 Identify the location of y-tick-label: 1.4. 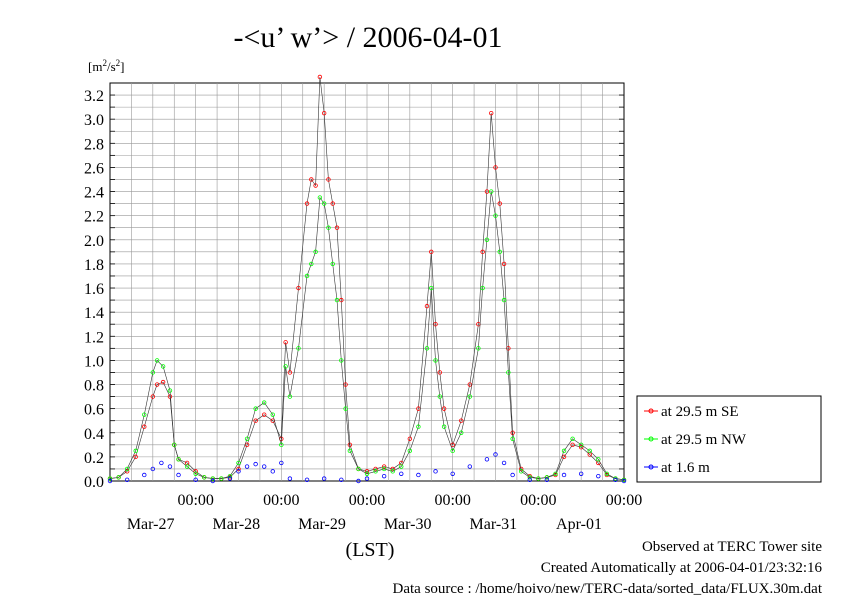
(94, 313).